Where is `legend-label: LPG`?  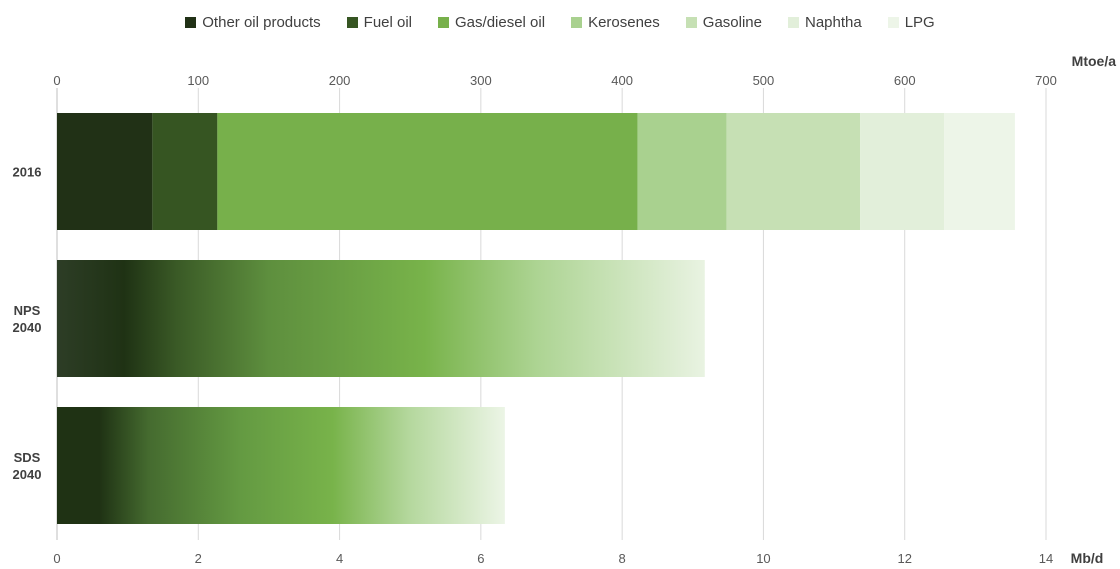
legend-label: LPG is located at coordinates (919, 22).